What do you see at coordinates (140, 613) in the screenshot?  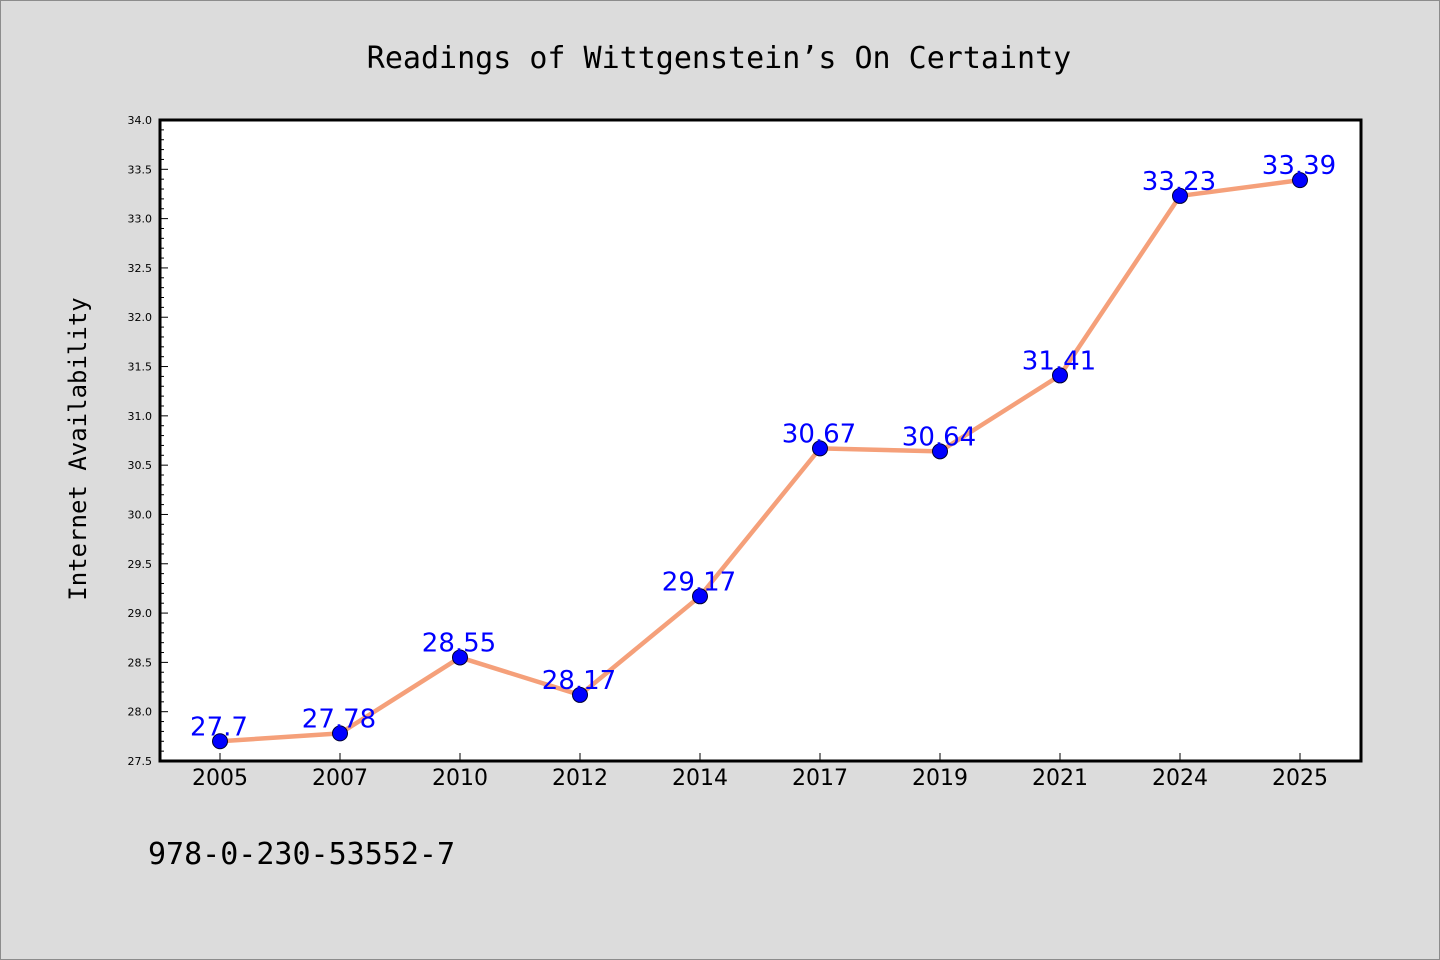 I see `y-tick-label: 29.0` at bounding box center [140, 613].